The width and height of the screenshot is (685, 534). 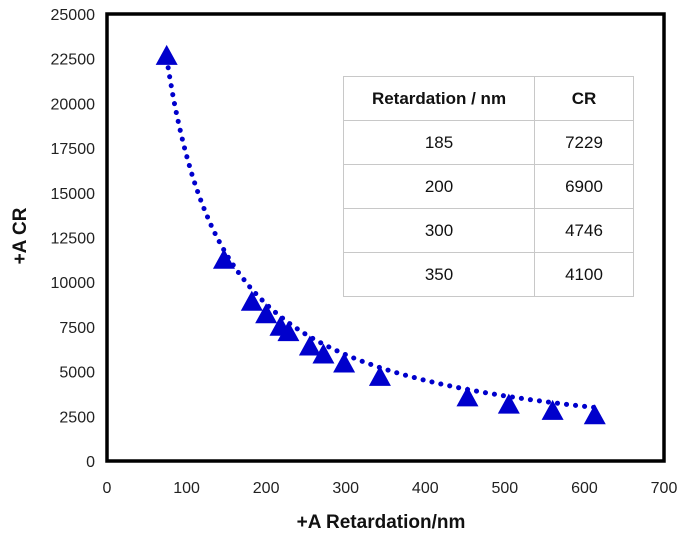 What do you see at coordinates (20, 235) in the screenshot?
I see `y-axis-title: +A CR` at bounding box center [20, 235].